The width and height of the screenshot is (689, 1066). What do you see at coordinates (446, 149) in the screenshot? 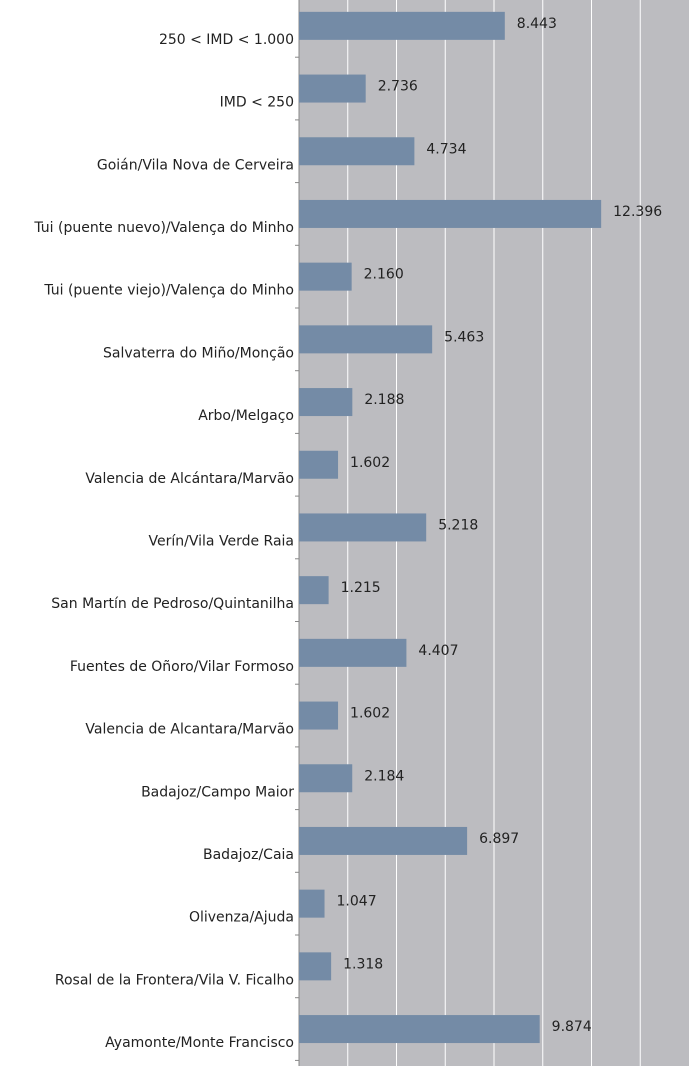
I see `value-label: 4.734` at bounding box center [446, 149].